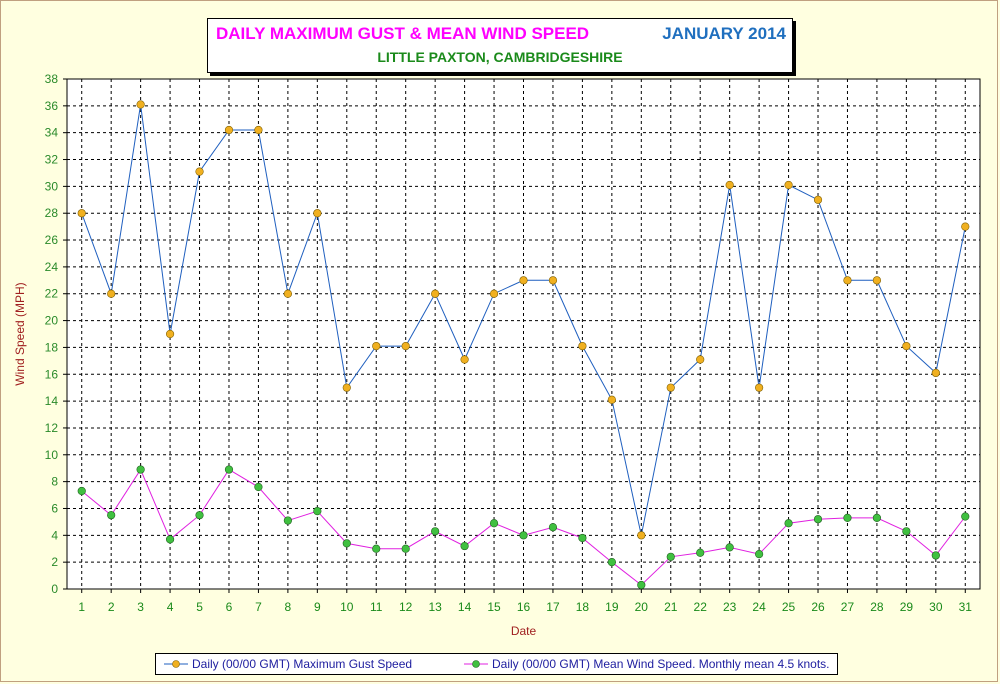 The height and width of the screenshot is (684, 1000). What do you see at coordinates (317, 607) in the screenshot?
I see `x-tick-label: 9` at bounding box center [317, 607].